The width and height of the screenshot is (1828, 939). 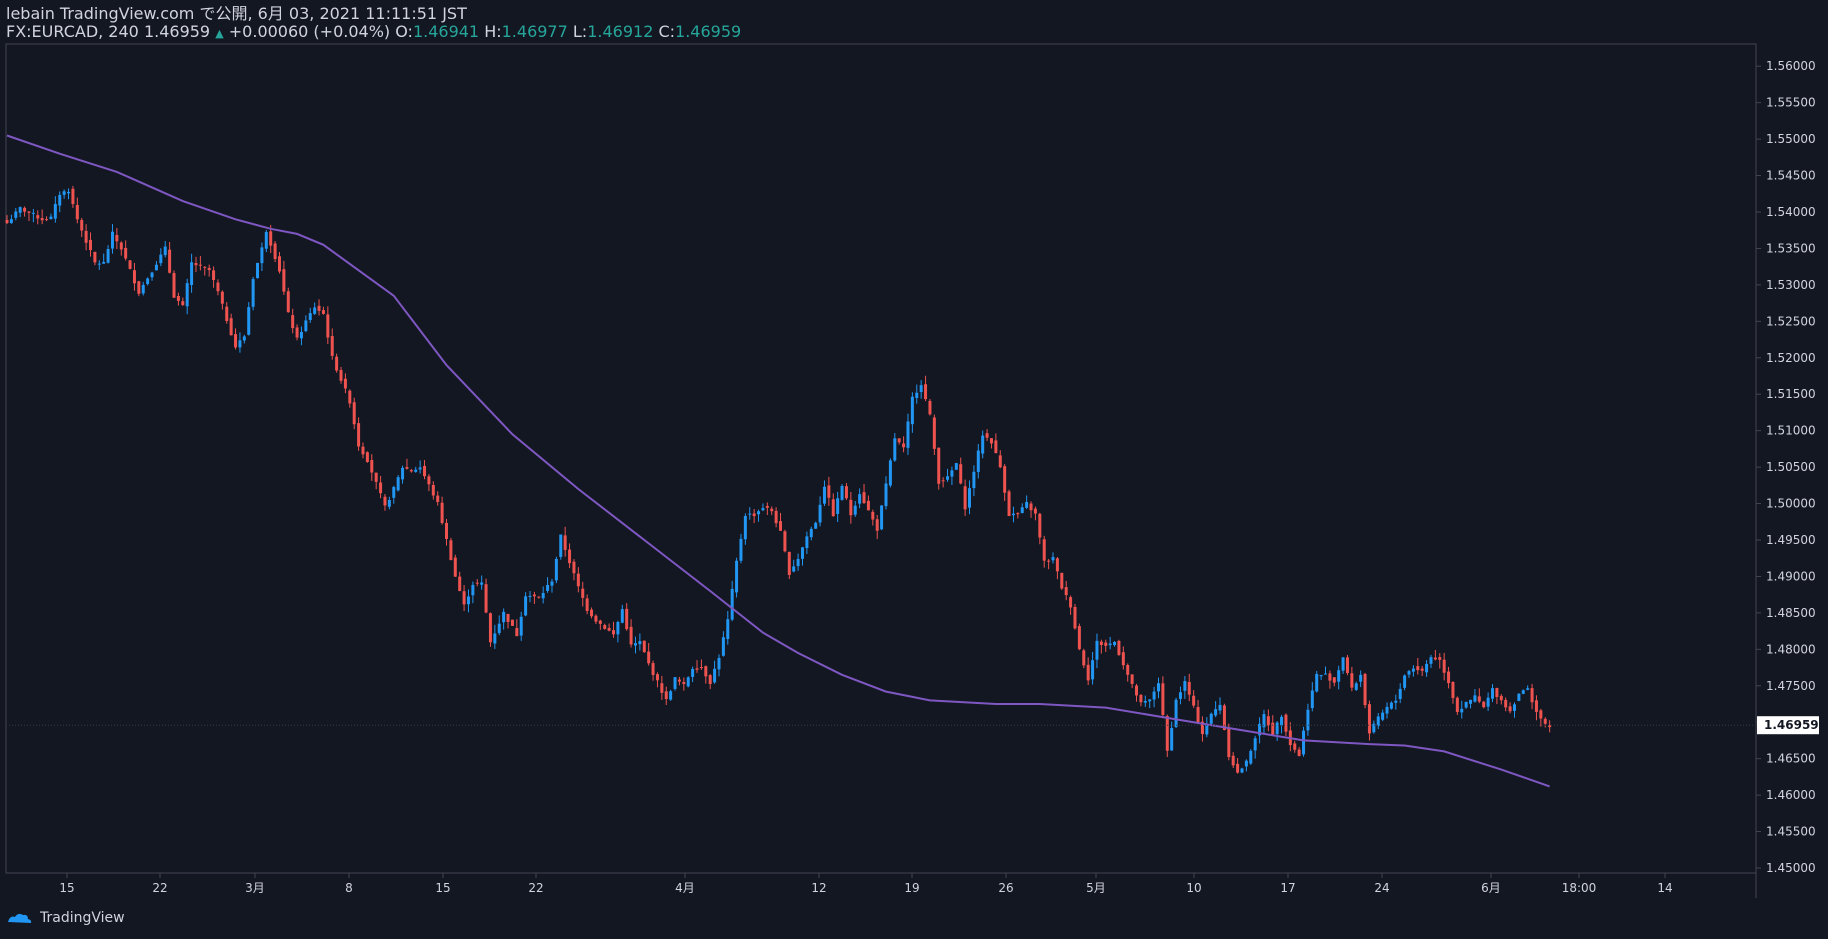 I want to click on time-axis: 15 22 3月 8 15 22 4月 12 19 26 5月 10 17 24 6月 18:00 14, so click(x=866, y=884).